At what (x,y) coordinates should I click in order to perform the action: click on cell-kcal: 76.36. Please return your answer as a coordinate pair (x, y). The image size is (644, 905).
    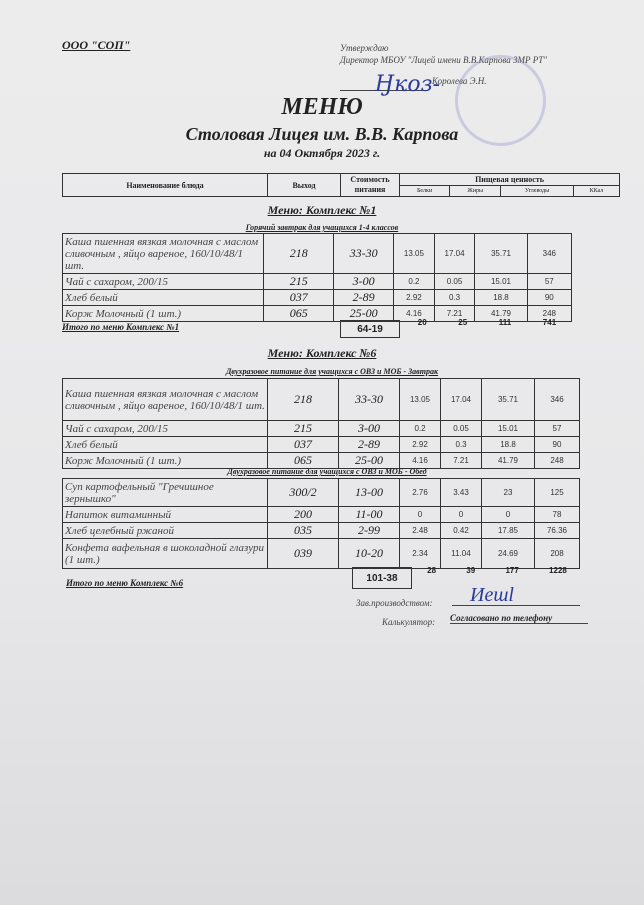
    Looking at the image, I should click on (557, 530).